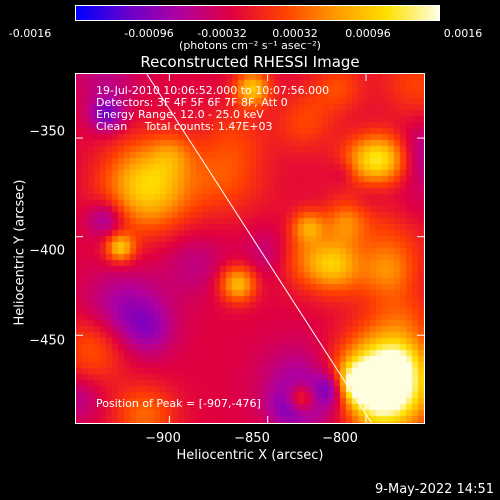 Image resolution: width=500 pixels, height=500 pixels. Describe the element at coordinates (20, 252) in the screenshot. I see `y-axis-label: Heliocentric Y (arcsec)` at that location.